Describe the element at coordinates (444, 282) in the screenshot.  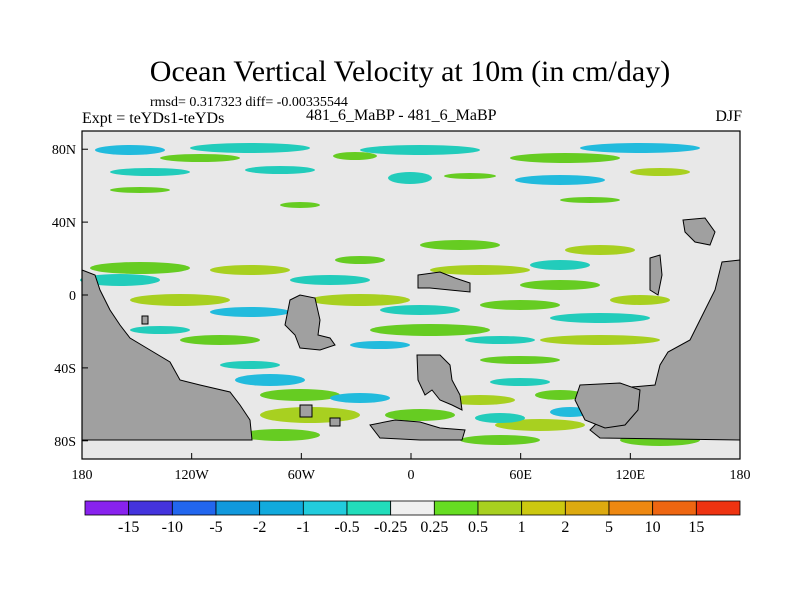
I see `land-small-north` at that location.